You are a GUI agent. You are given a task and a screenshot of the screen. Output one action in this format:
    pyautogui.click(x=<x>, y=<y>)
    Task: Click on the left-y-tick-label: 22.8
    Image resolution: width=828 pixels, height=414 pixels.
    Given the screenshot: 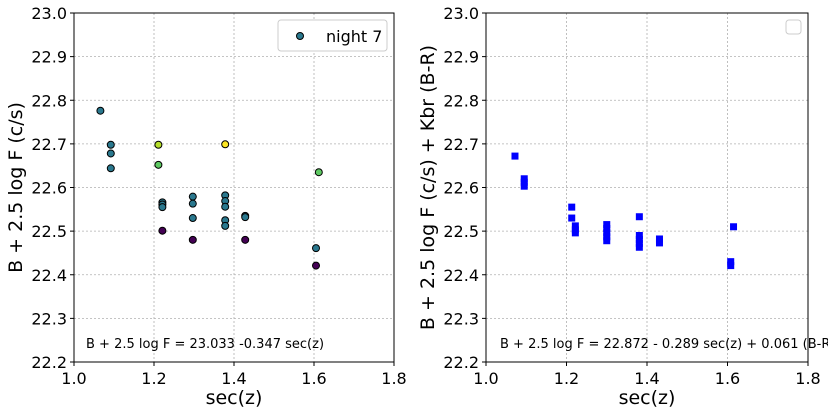 What is the action you would take?
    pyautogui.click(x=49, y=100)
    